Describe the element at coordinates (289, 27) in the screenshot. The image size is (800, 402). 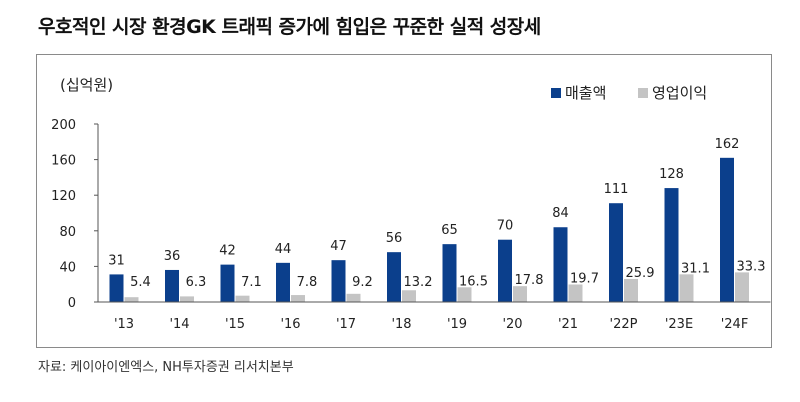
I see `chart-title: 우호적인 시장 환경GK 트래픽 증가에 힘입은 꾸준한 실적 성장세` at that location.